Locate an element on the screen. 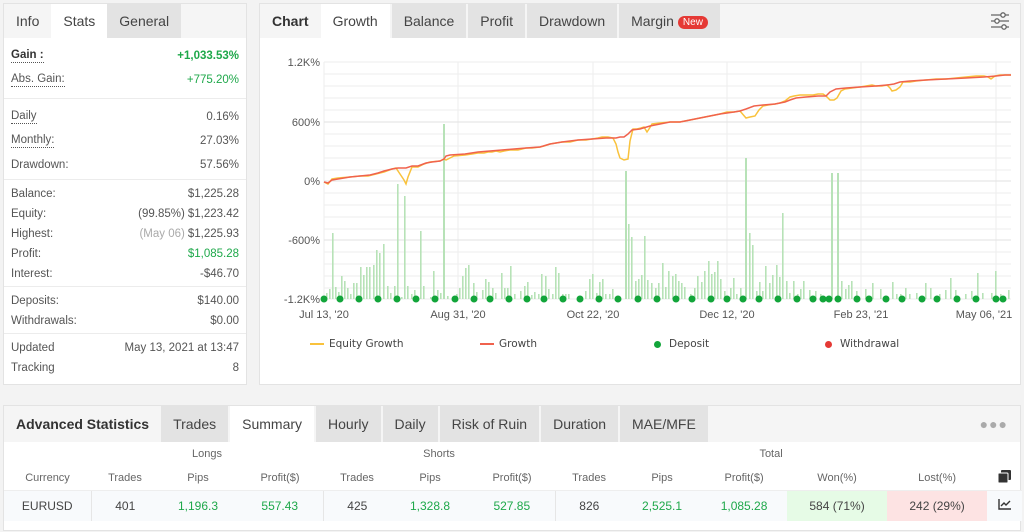 Image resolution: width=1024 pixels, height=532 pixels. highest-date: (May 06) is located at coordinates (162, 234).